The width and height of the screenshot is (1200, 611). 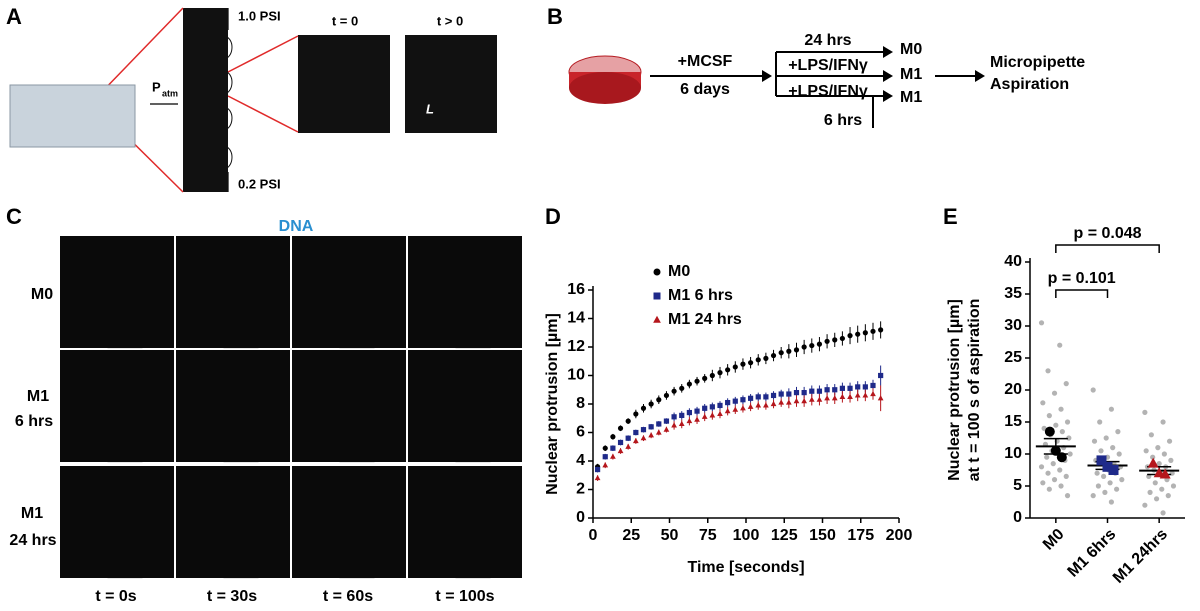 I want to click on x-axis-title: Time [seconds], so click(x=745, y=567).